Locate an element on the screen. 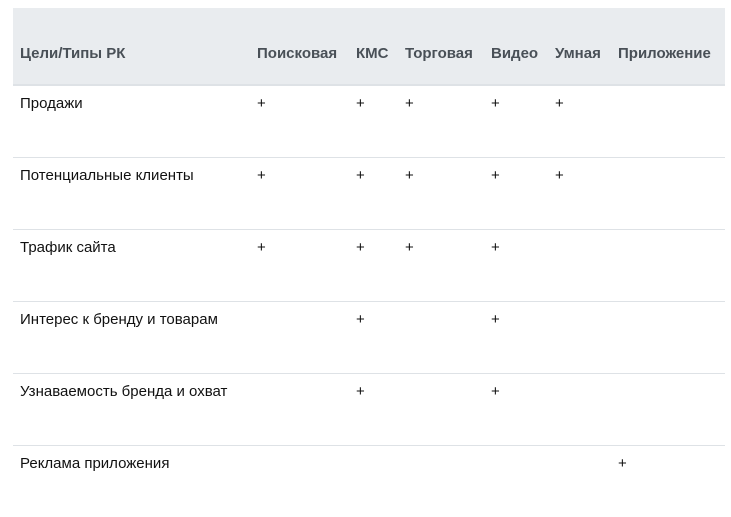  goal-cell: Продажи is located at coordinates (131, 121).